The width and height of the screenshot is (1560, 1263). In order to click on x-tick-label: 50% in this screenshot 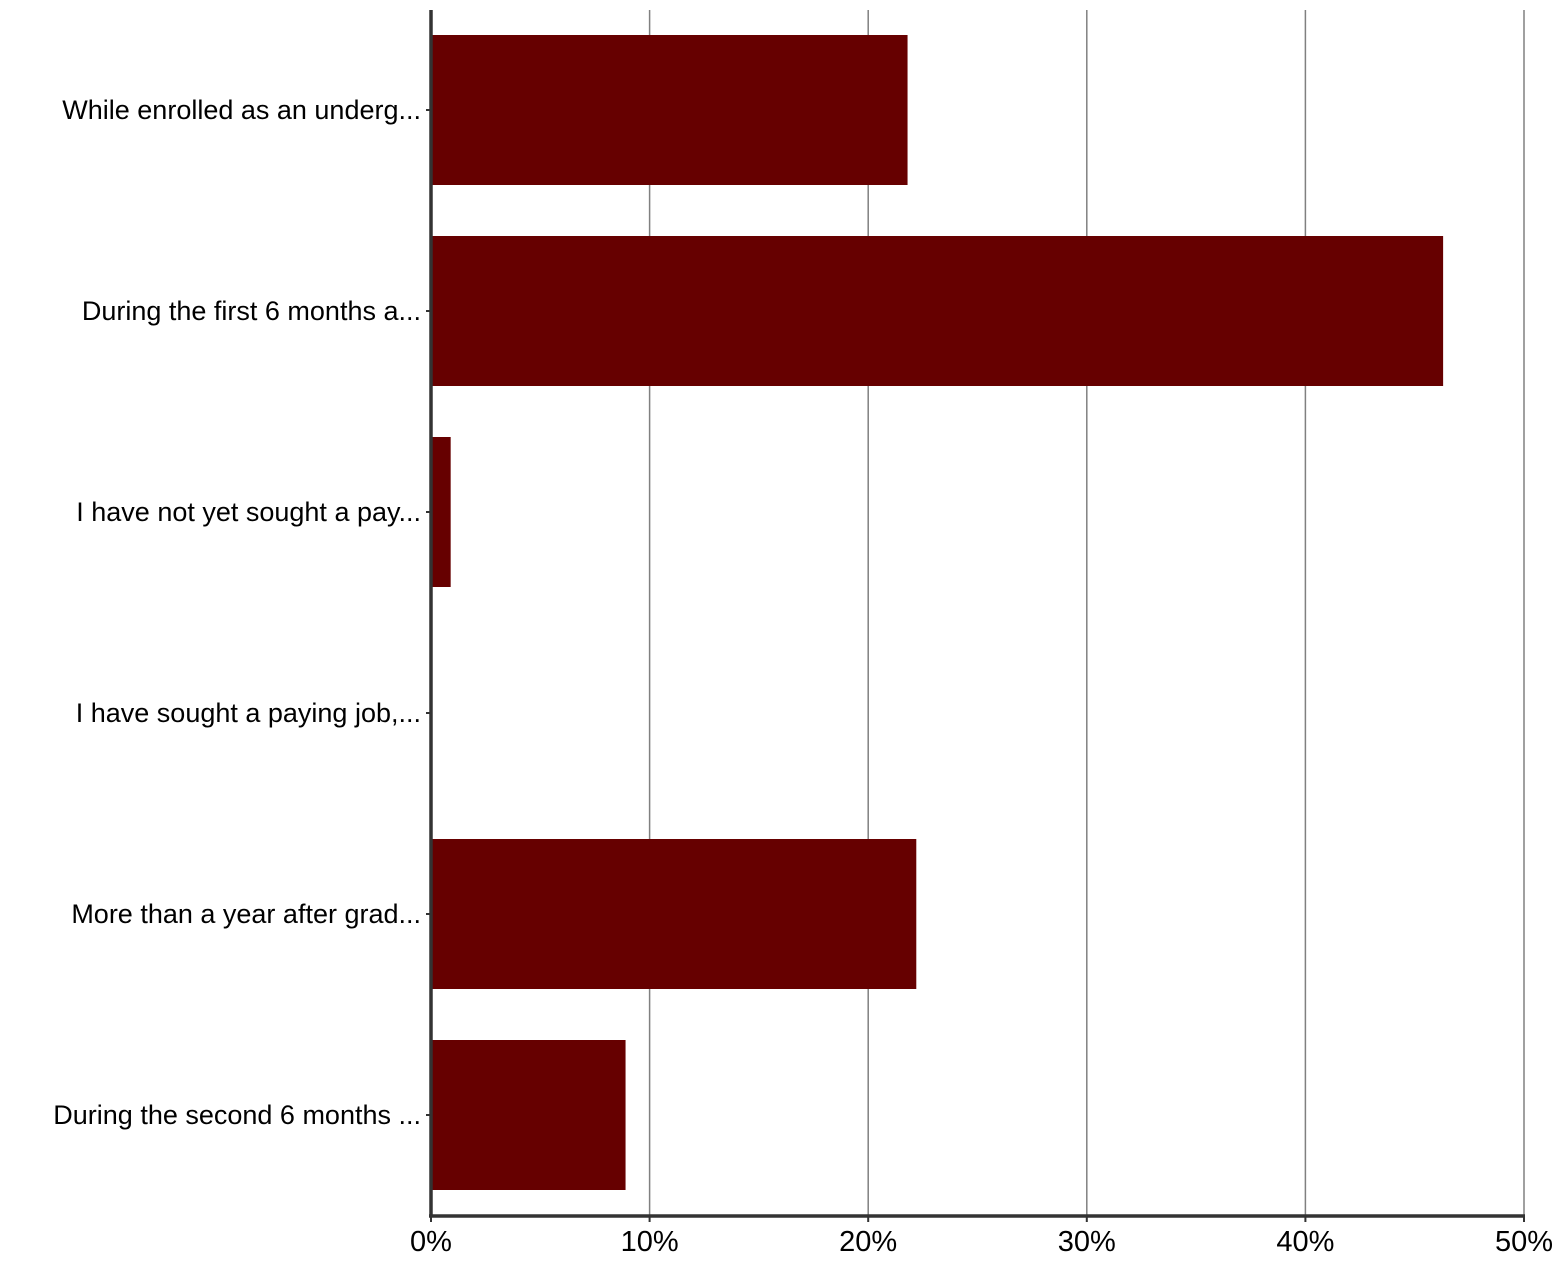, I will do `click(1524, 1242)`.